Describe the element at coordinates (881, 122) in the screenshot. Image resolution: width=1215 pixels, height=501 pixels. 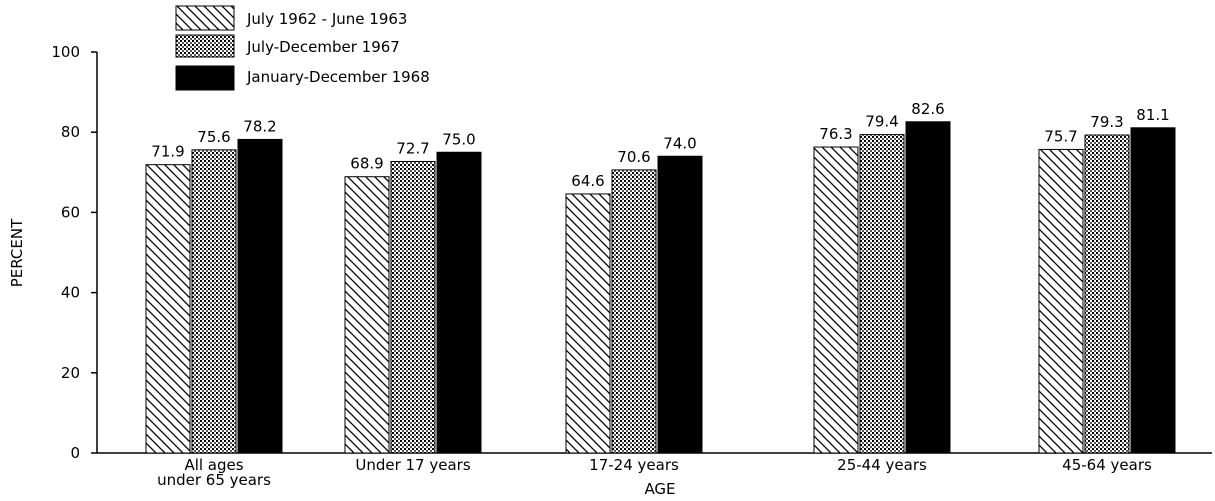
I see `bar-value-label: 79.4` at that location.